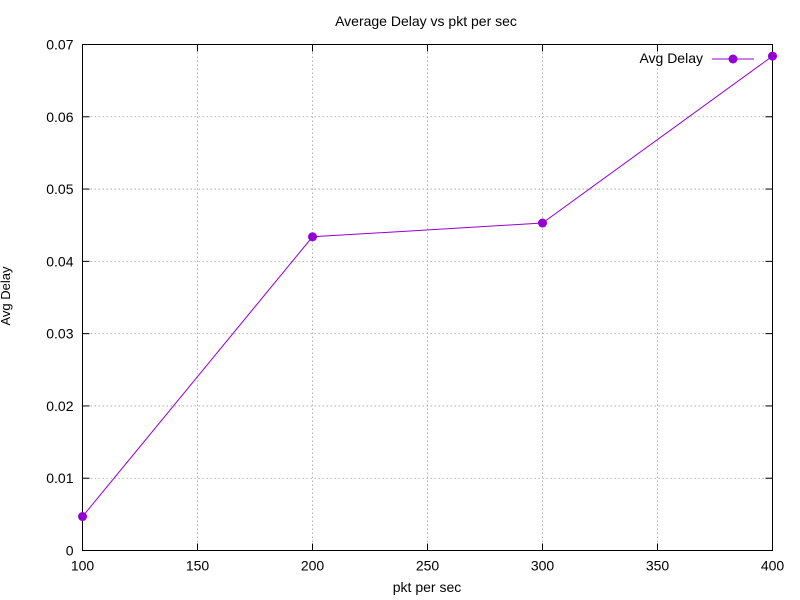  What do you see at coordinates (59, 298) in the screenshot?
I see `y-tick-labels: 0 0.01 0.02 0.03 0.04 0.05 0.06 0.07` at bounding box center [59, 298].